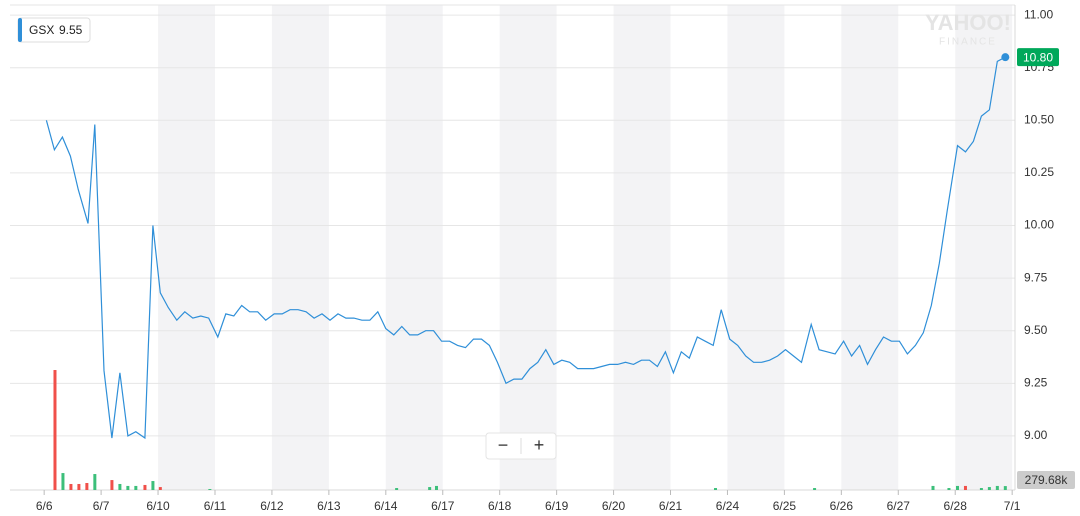 The width and height of the screenshot is (1080, 516). I want to click on legend-value: 9.55, so click(71, 30).